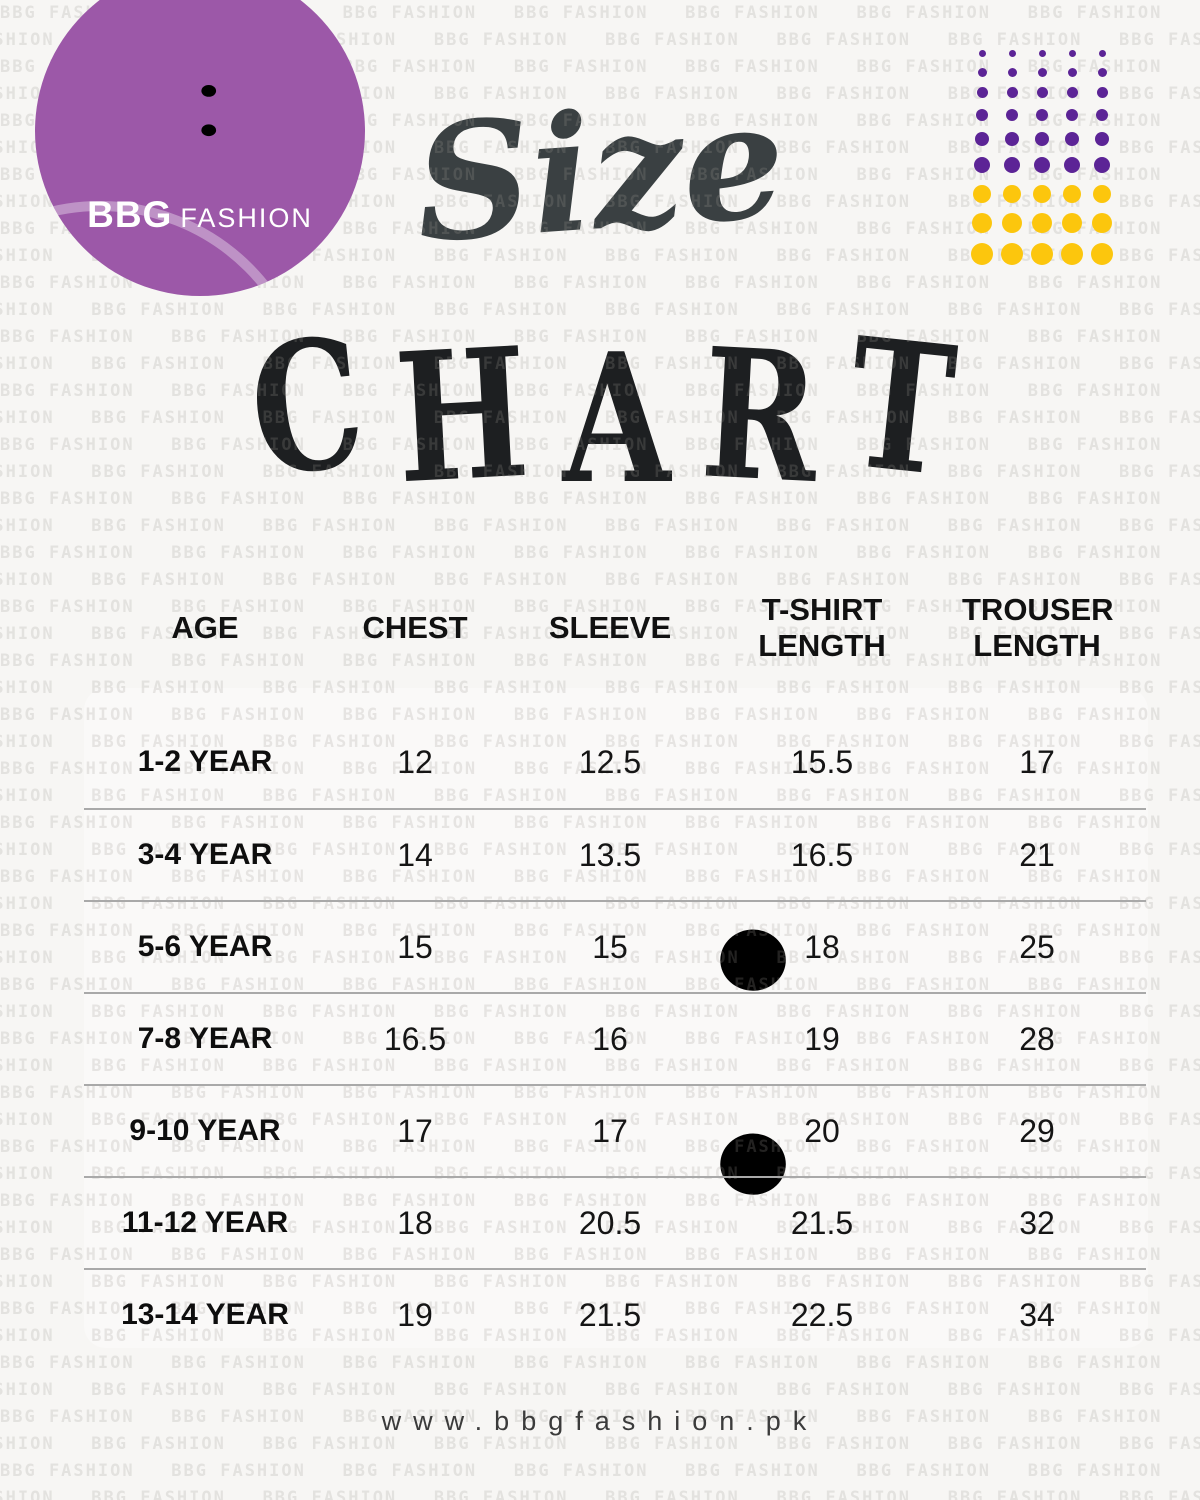 The width and height of the screenshot is (1200, 1500). What do you see at coordinates (610, 761) in the screenshot?
I see `measurement-cell: 12.5` at bounding box center [610, 761].